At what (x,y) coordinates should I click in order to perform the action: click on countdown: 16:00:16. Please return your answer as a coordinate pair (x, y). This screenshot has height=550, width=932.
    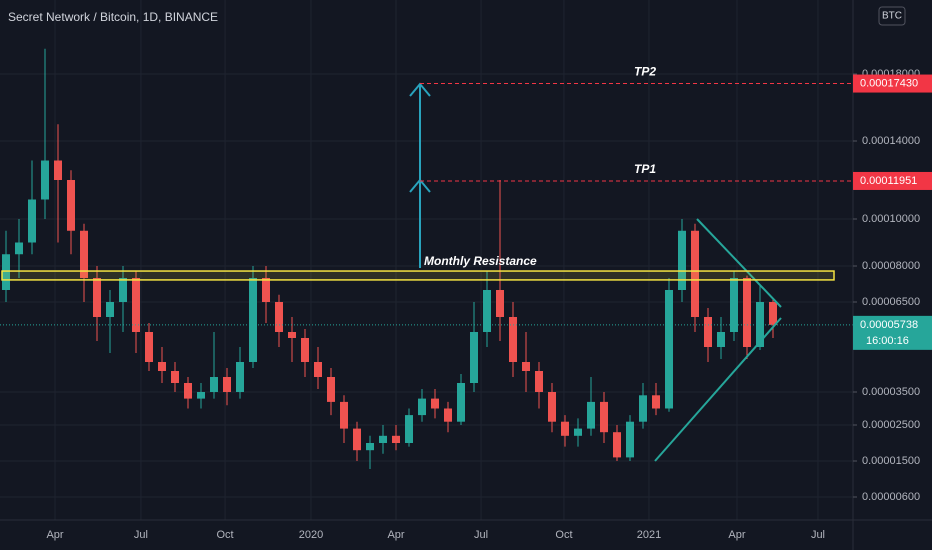
    Looking at the image, I should click on (887, 341).